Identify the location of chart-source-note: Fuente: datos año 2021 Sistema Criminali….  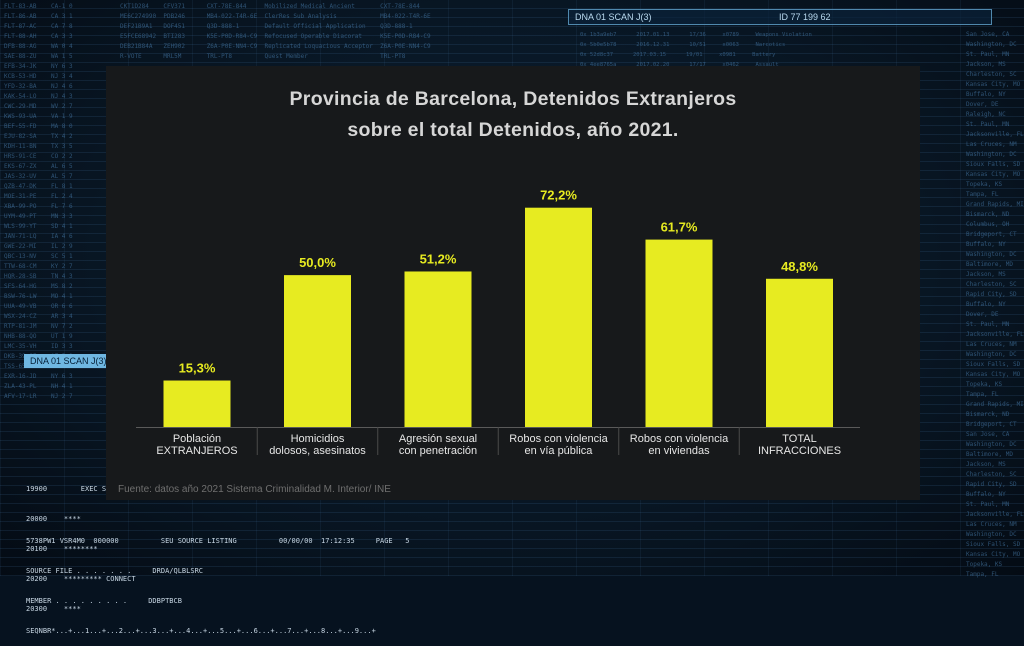
(254, 489).